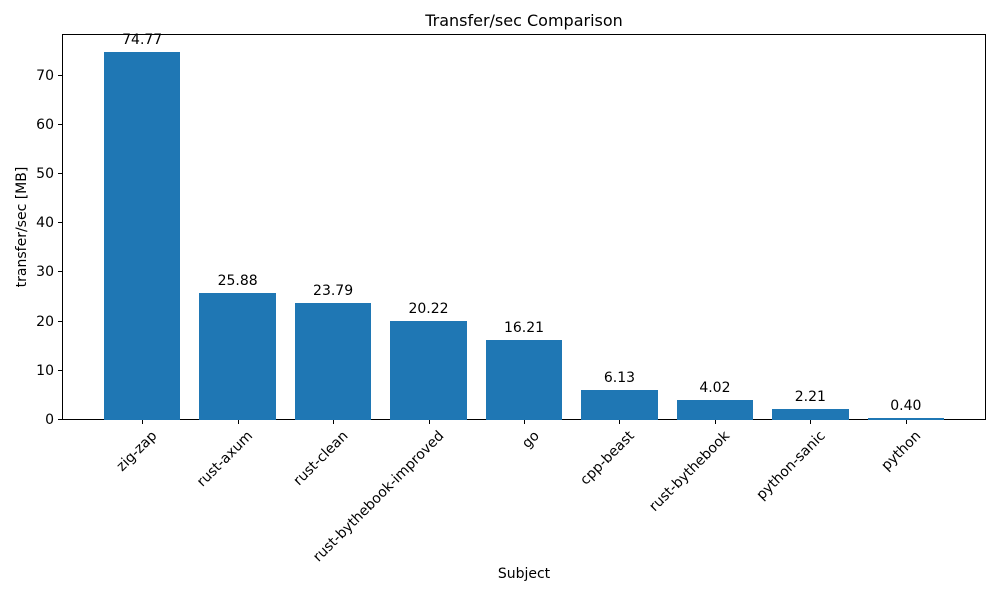 The image size is (1000, 600). Describe the element at coordinates (142, 40) in the screenshot. I see `bar-value-label: 74.77` at that location.